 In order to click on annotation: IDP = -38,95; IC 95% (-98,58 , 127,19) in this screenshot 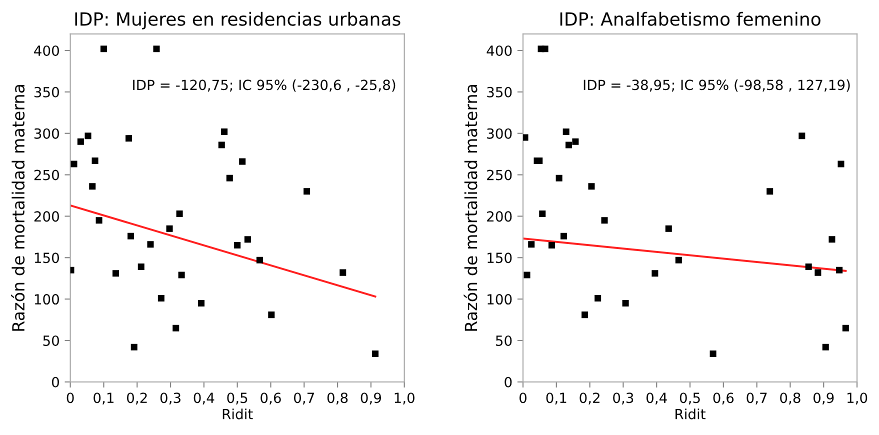, I will do `click(717, 85)`.